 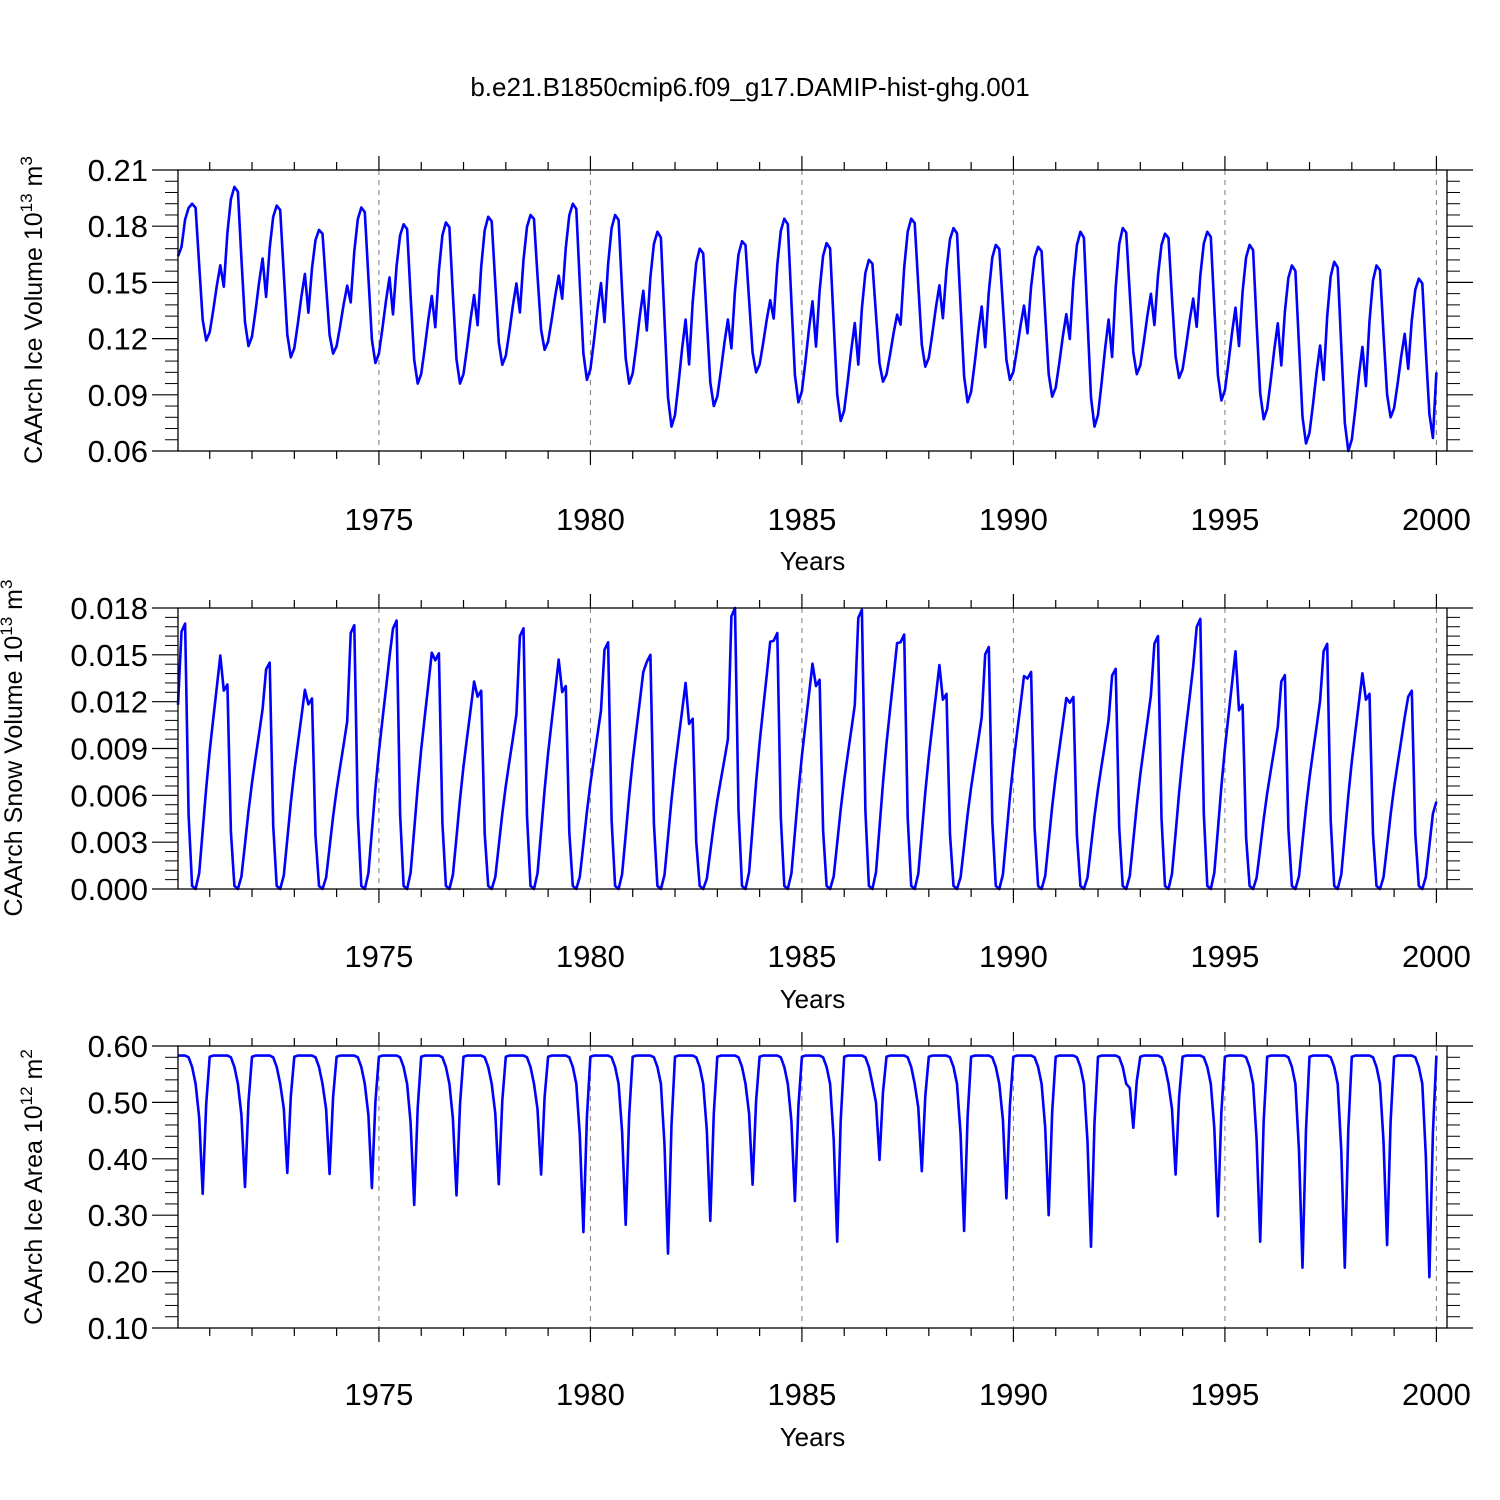 What do you see at coordinates (801, 1394) in the screenshot?
I see `ice-area-x-tick-label: 1985` at bounding box center [801, 1394].